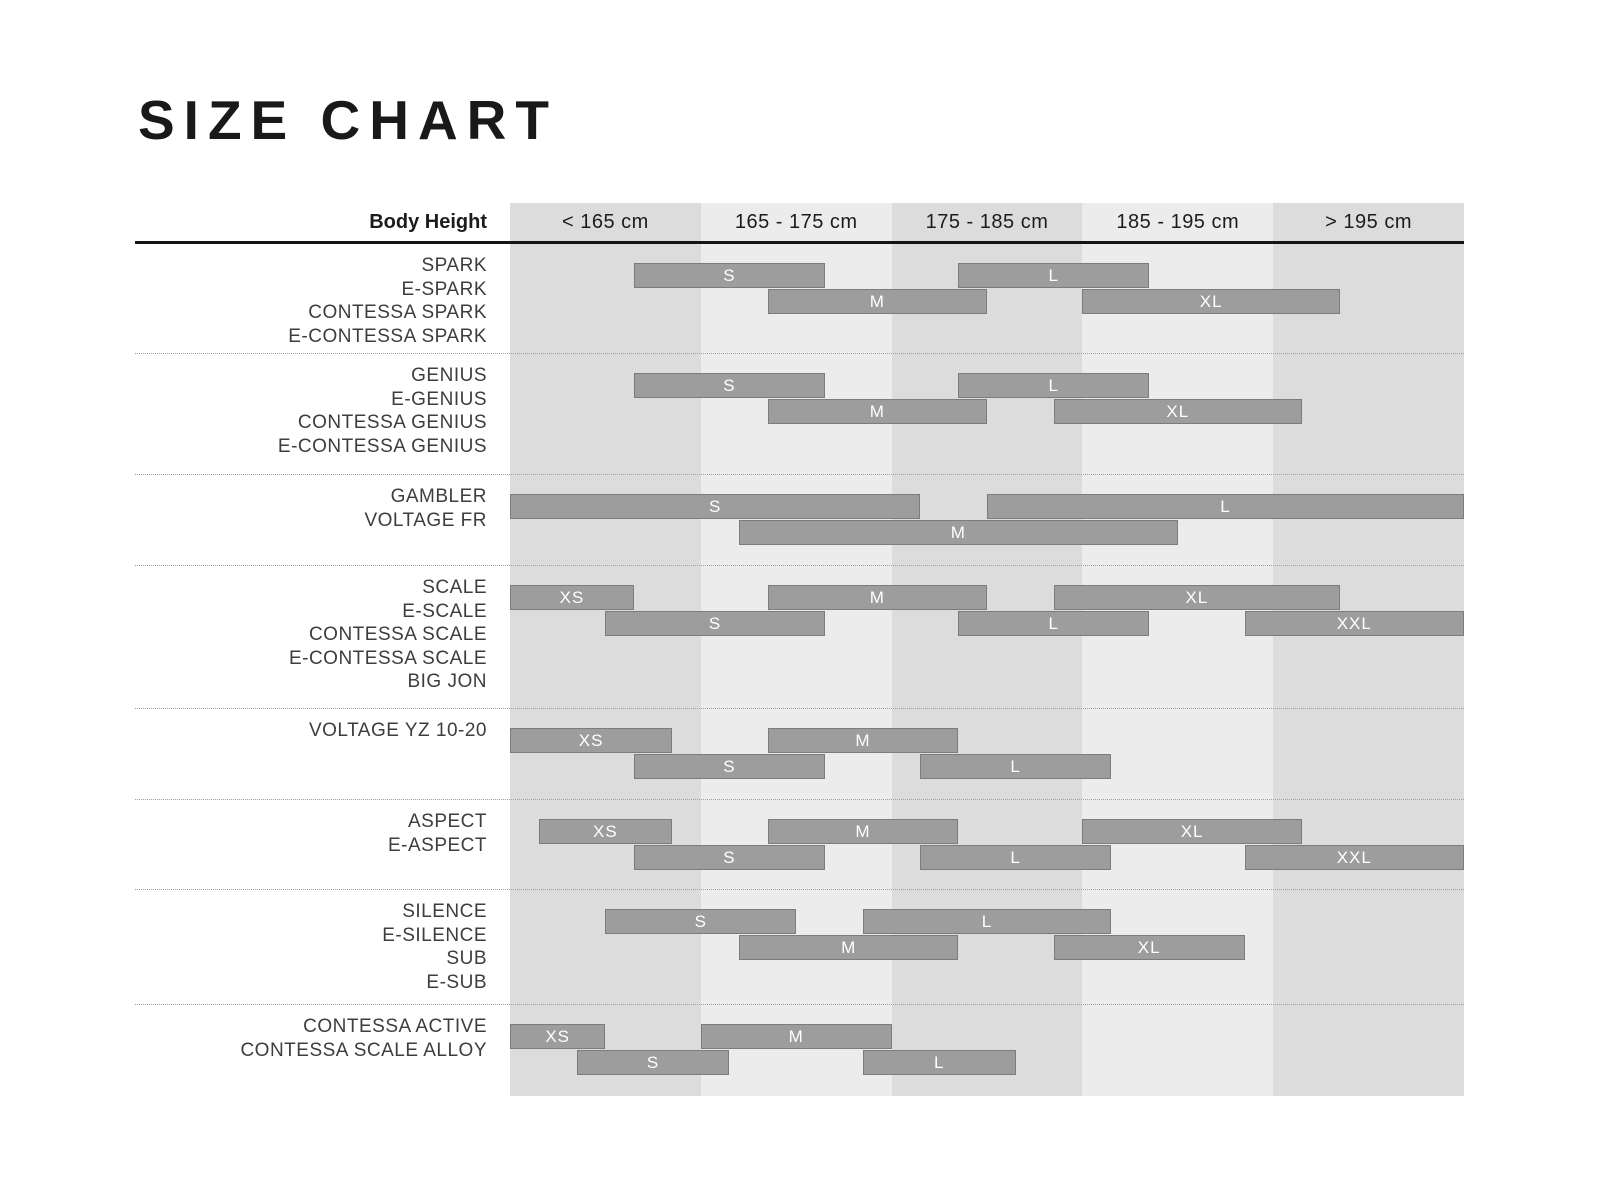 This screenshot has width=1600, height=1200. Describe the element at coordinates (438, 496) in the screenshot. I see `model-label: GAMBLER` at that location.